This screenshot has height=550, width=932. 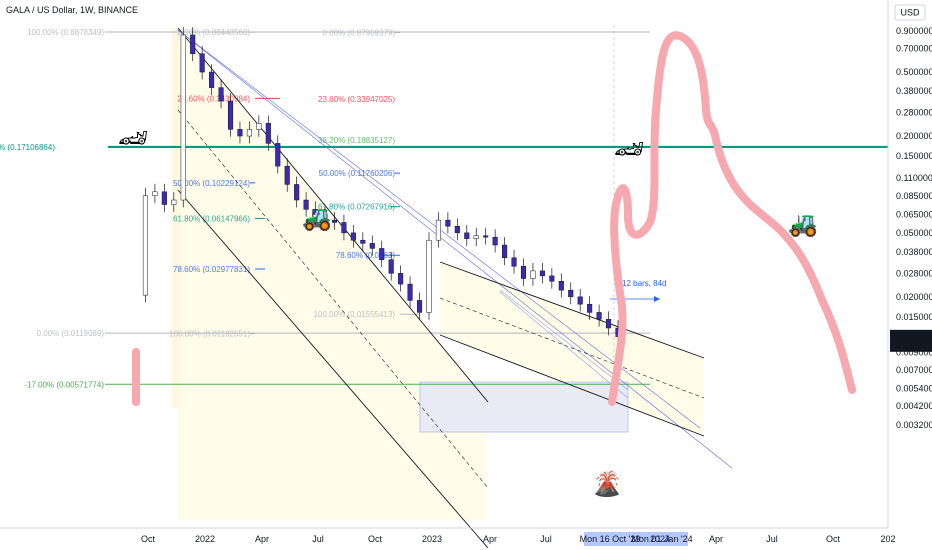 I want to click on y-tick-label: 0.02800000, so click(x=914, y=273).